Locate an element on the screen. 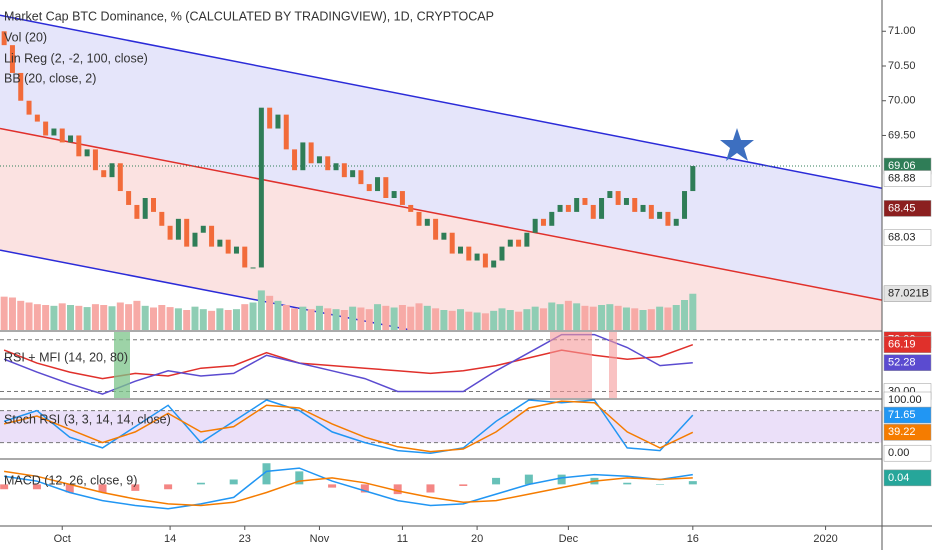 The image size is (932, 550). panel-title: RSI + MFI (14, 20, 80) is located at coordinates (66, 357).